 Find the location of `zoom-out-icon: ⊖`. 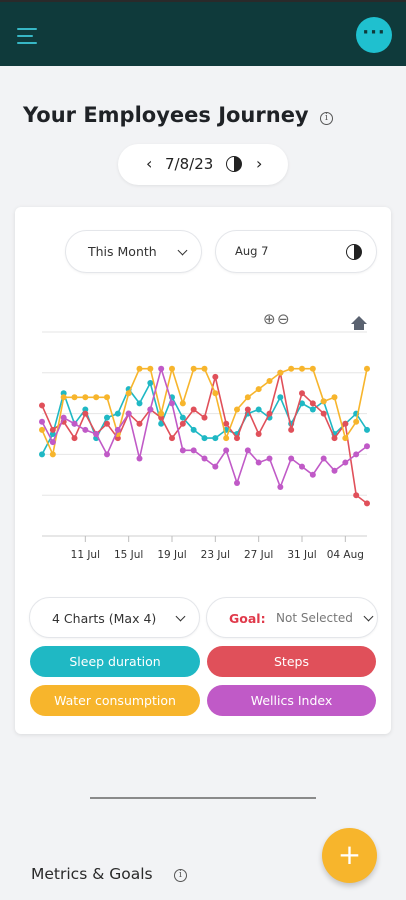

zoom-out-icon: ⊖ is located at coordinates (283, 319).